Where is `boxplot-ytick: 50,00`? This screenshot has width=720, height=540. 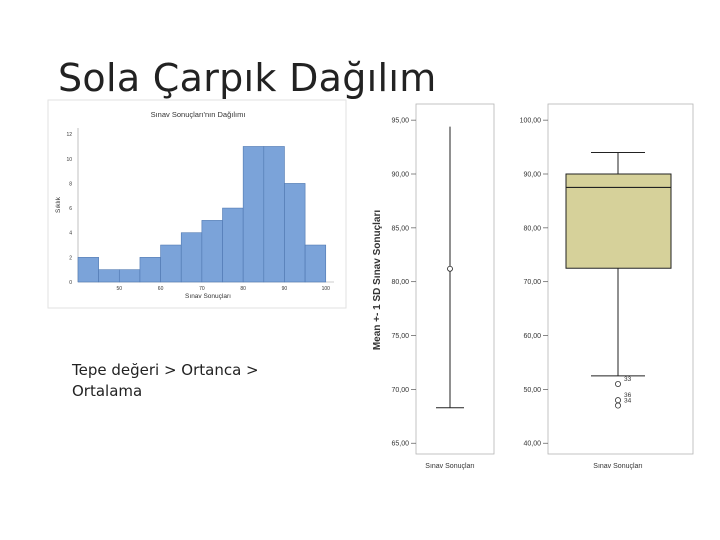
boxplot-ytick: 50,00 is located at coordinates (532, 390).